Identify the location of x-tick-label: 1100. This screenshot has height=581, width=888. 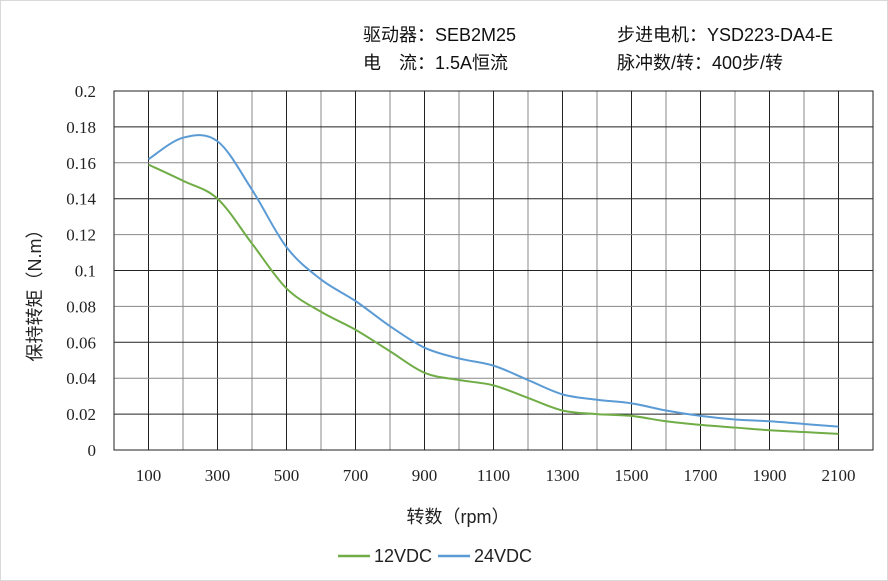
(493, 475).